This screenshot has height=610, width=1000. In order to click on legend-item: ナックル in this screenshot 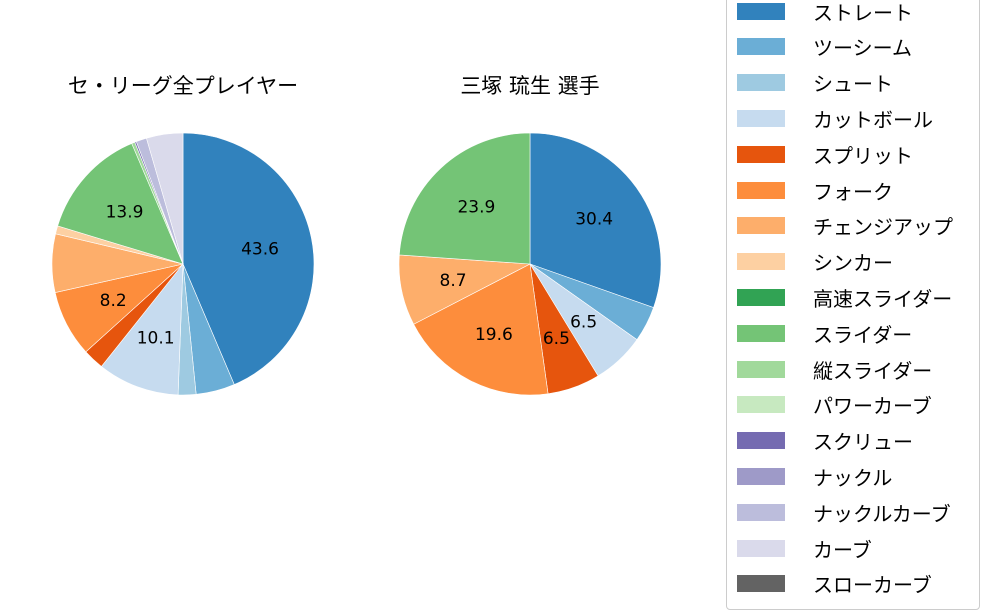, I will do `click(815, 477)`.